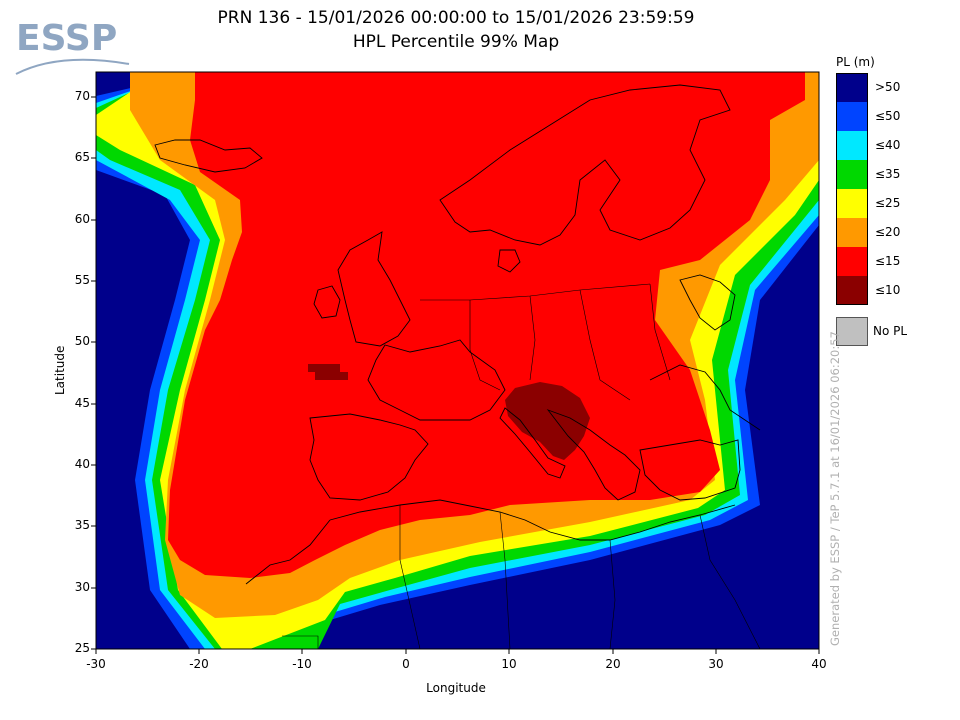  Describe the element at coordinates (82, 219) in the screenshot. I see `y-tick-label: 60` at that location.